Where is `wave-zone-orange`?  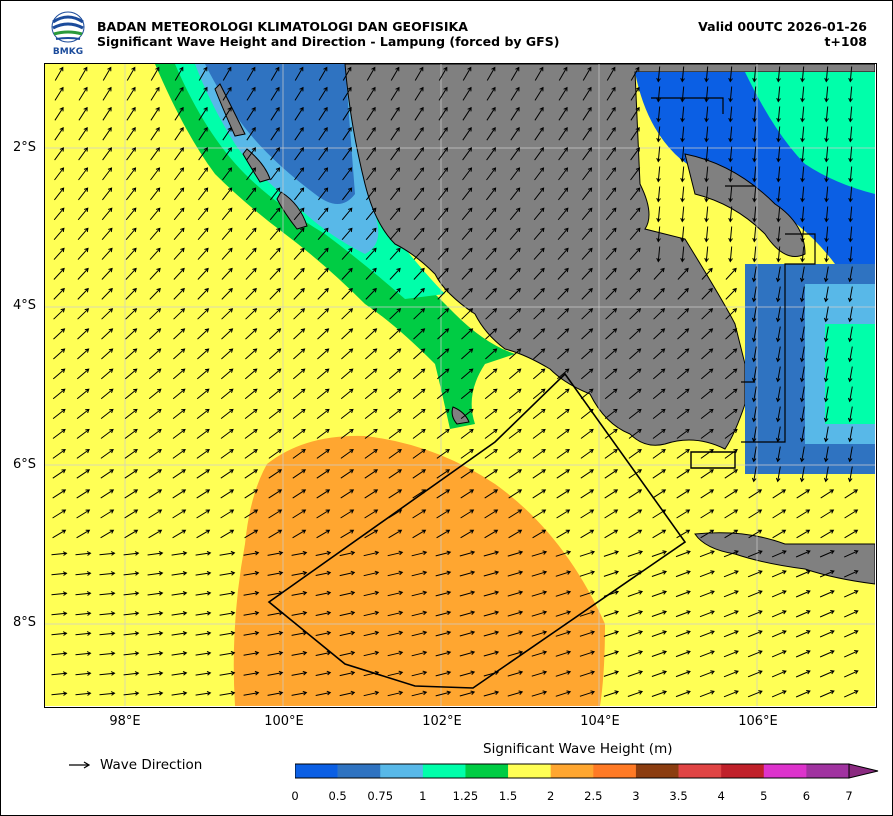
wave-zone-orange is located at coordinates (419, 570).